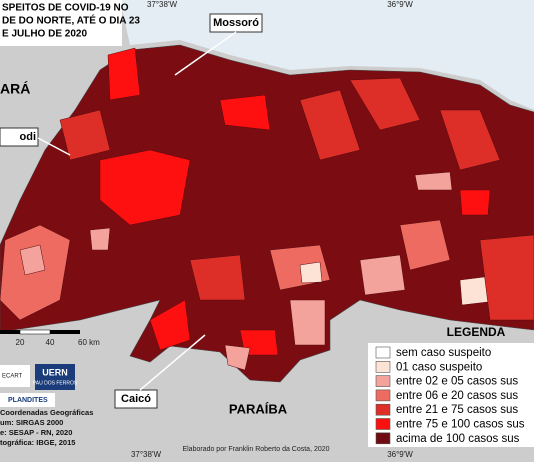 The height and width of the screenshot is (467, 534). I want to click on legend-label: acima de 100 casos sus, so click(458, 439).